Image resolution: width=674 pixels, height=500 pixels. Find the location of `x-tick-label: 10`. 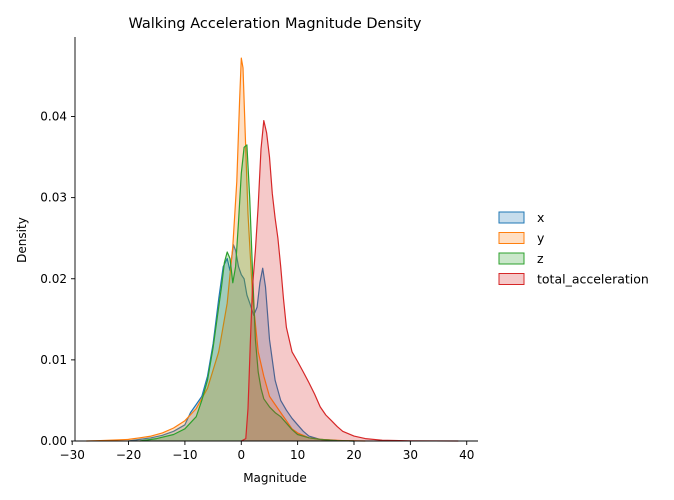

x-tick-label: 10 is located at coordinates (297, 455).